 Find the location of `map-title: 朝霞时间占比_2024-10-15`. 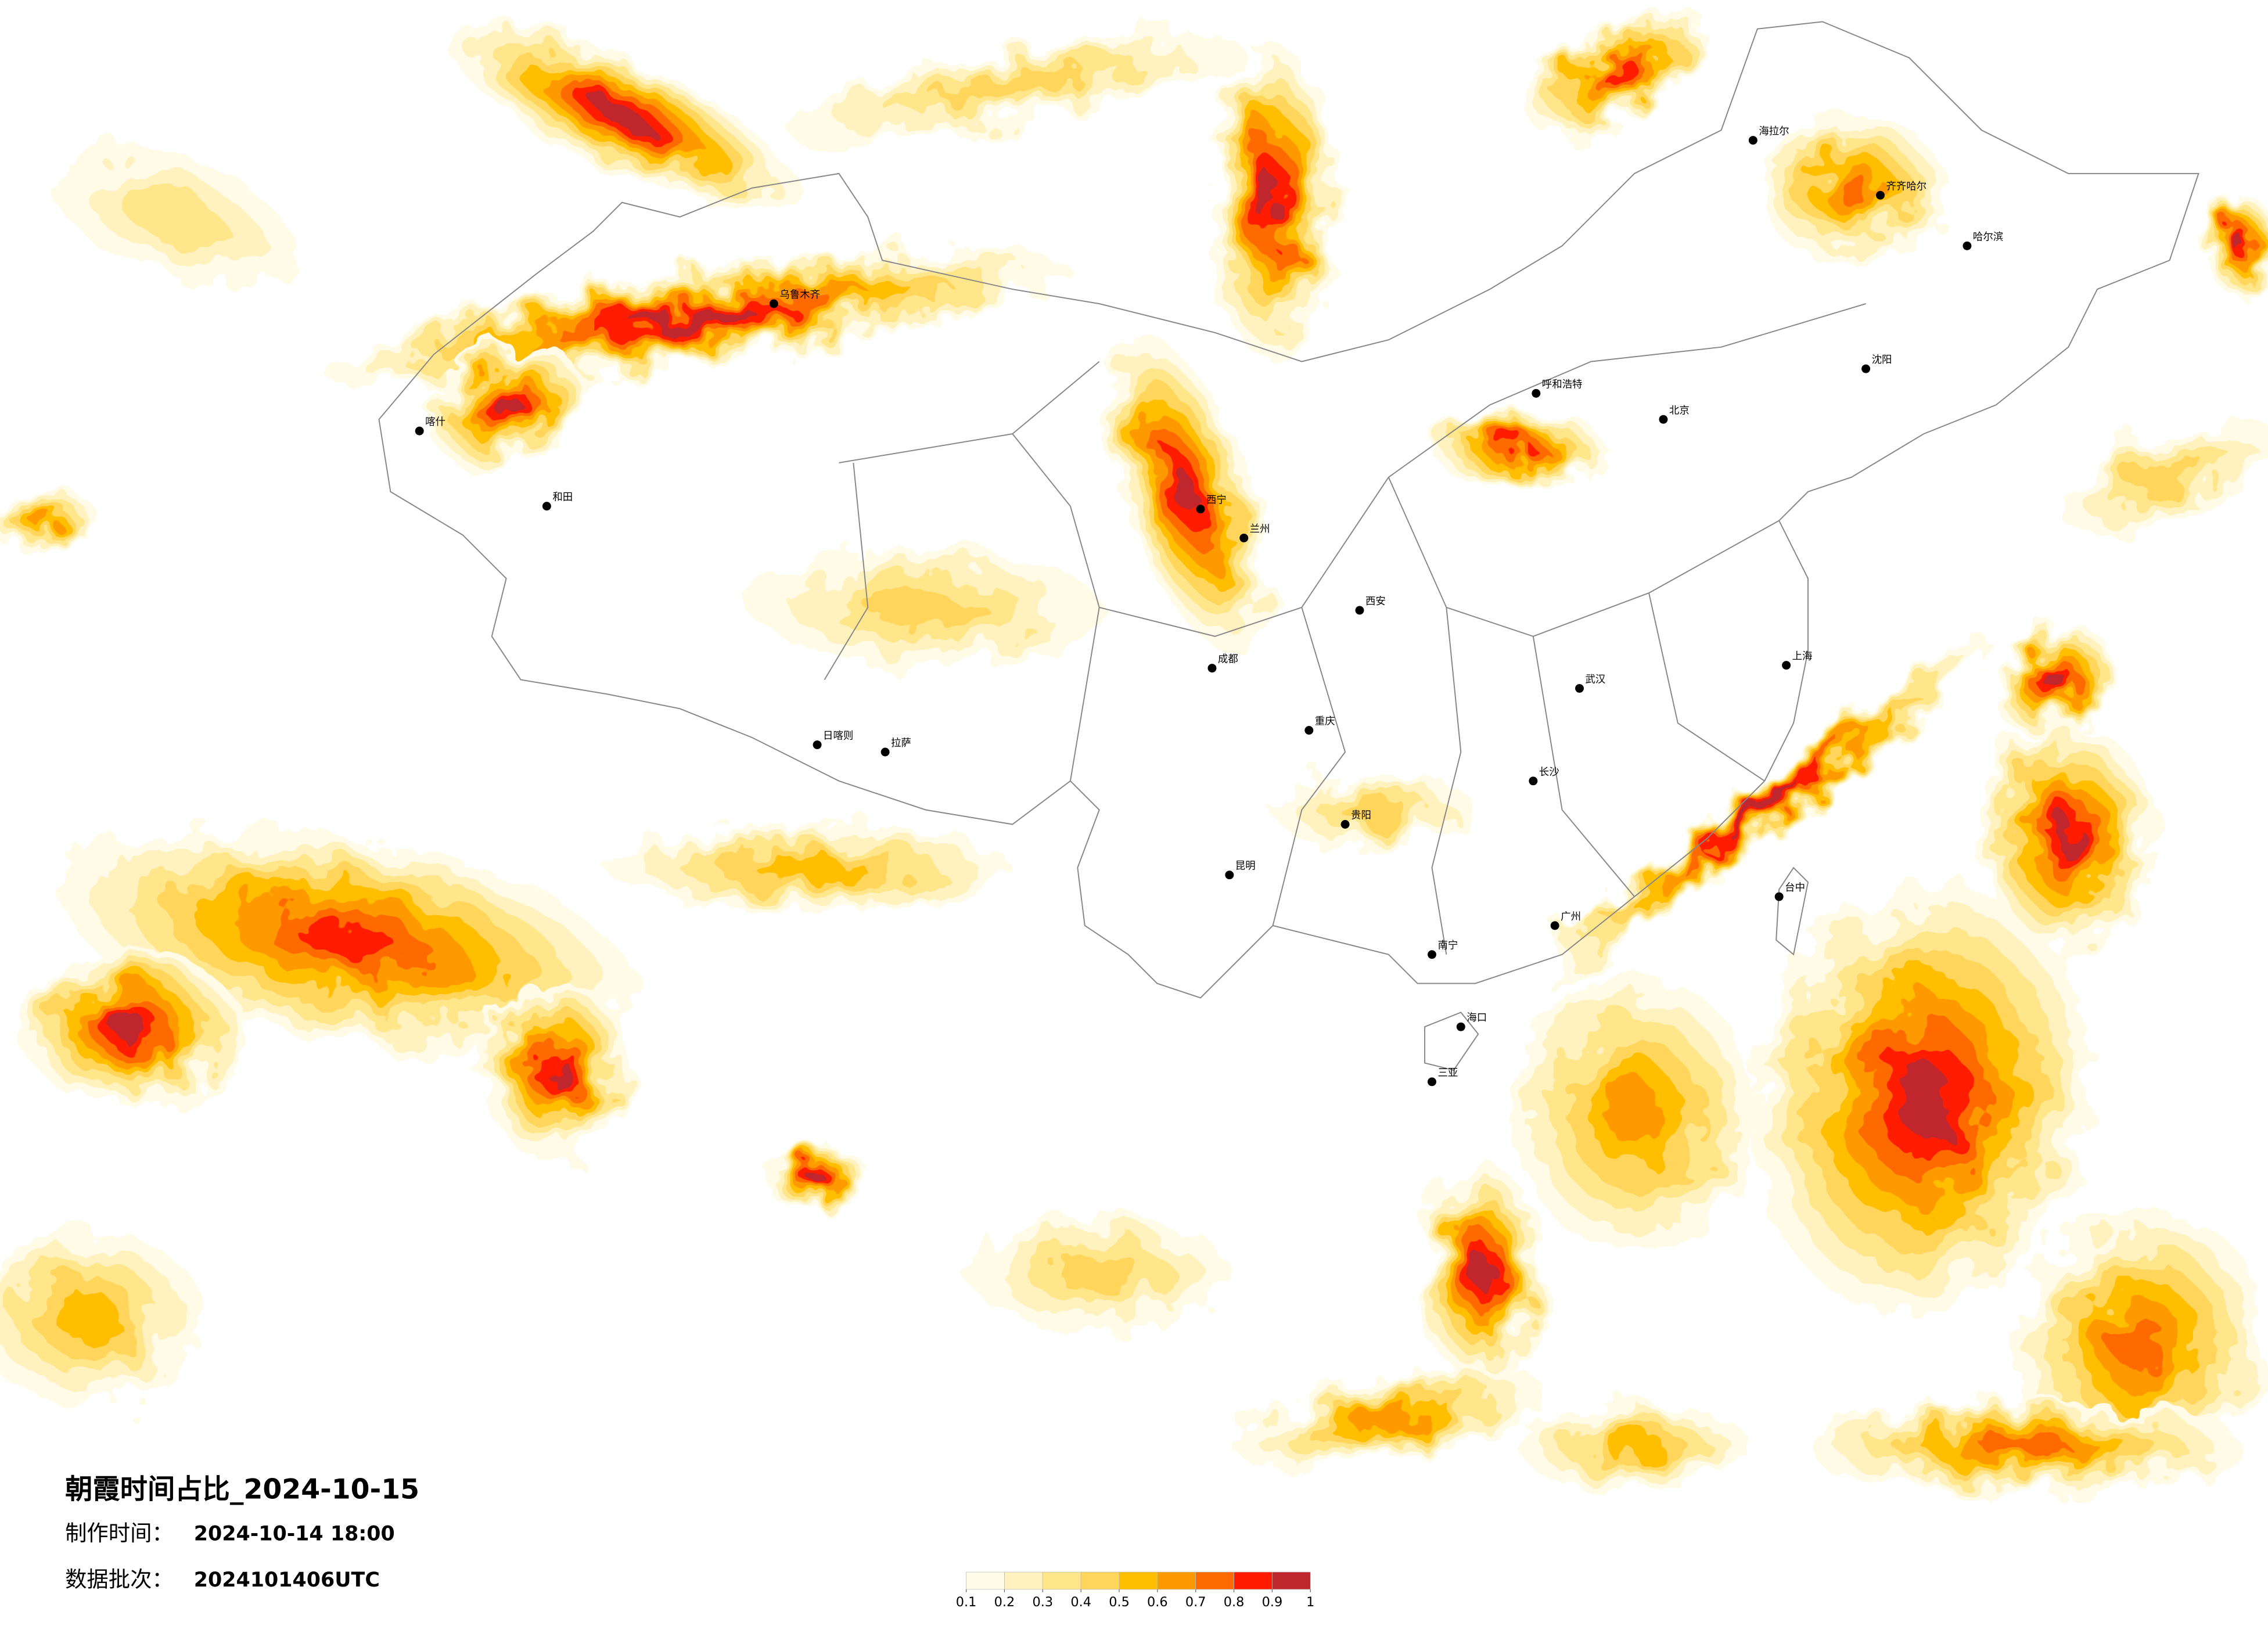

map-title: 朝霞时间占比_2024-10-15 is located at coordinates (242, 1490).